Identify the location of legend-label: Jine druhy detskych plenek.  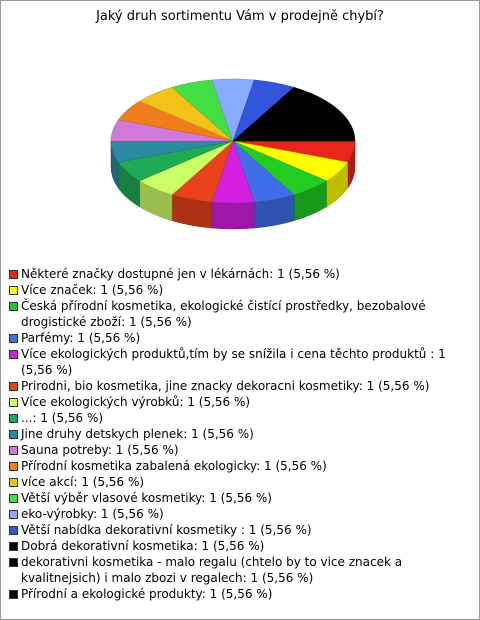
(102, 434).